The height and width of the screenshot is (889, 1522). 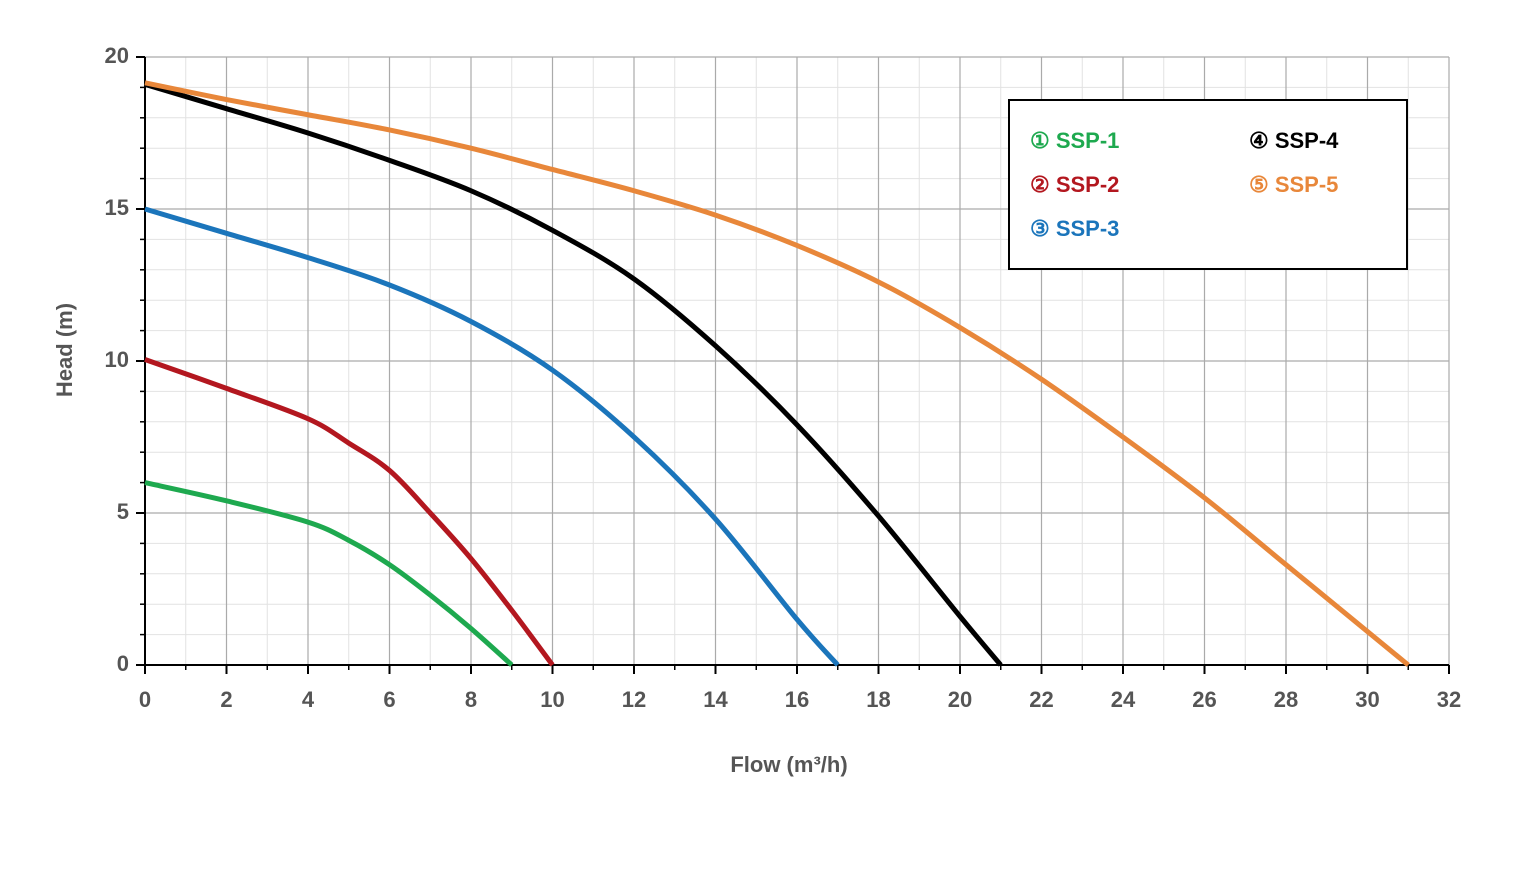 What do you see at coordinates (715, 699) in the screenshot?
I see `x-tick-label: 14` at bounding box center [715, 699].